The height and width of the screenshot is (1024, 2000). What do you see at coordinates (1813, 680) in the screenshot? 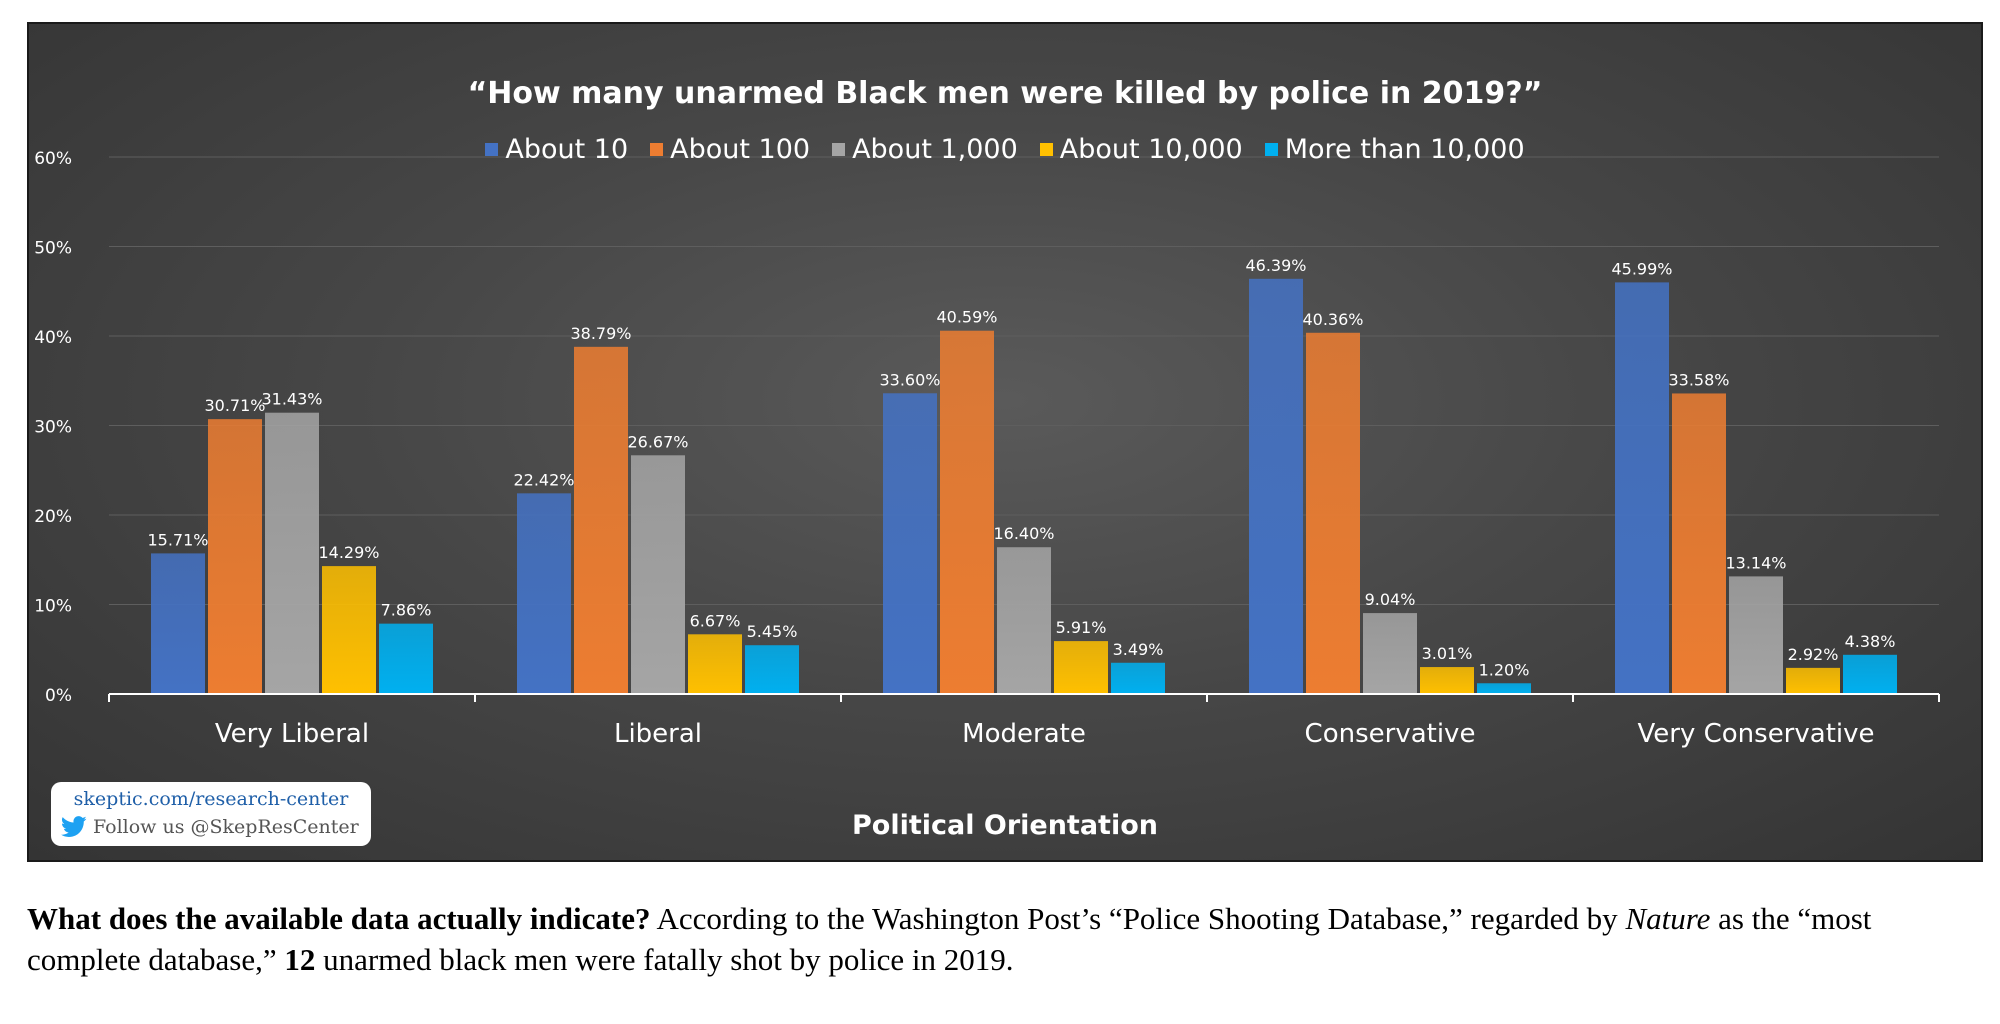
I see `bar-about-10-000-very-conservative` at bounding box center [1813, 680].